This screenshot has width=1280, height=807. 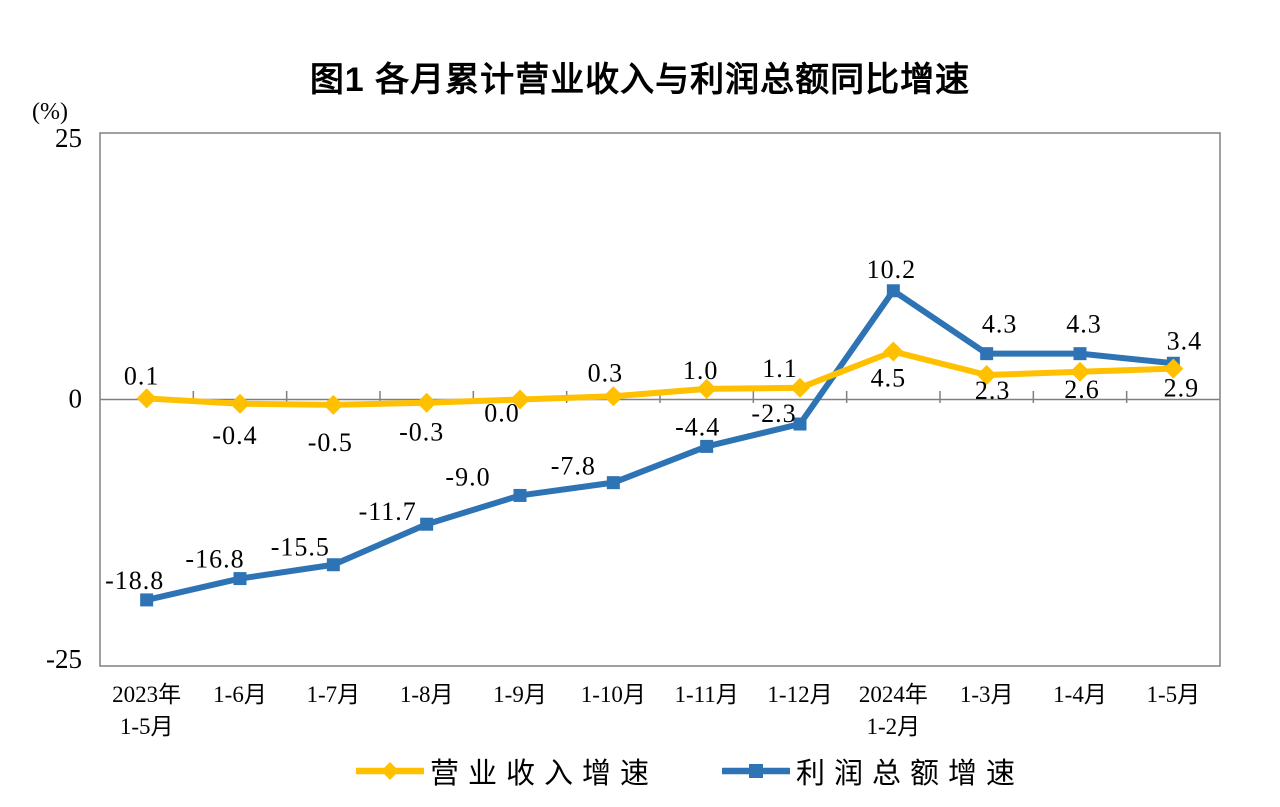 What do you see at coordinates (1182, 388) in the screenshot?
I see `data-label: 2.9` at bounding box center [1182, 388].